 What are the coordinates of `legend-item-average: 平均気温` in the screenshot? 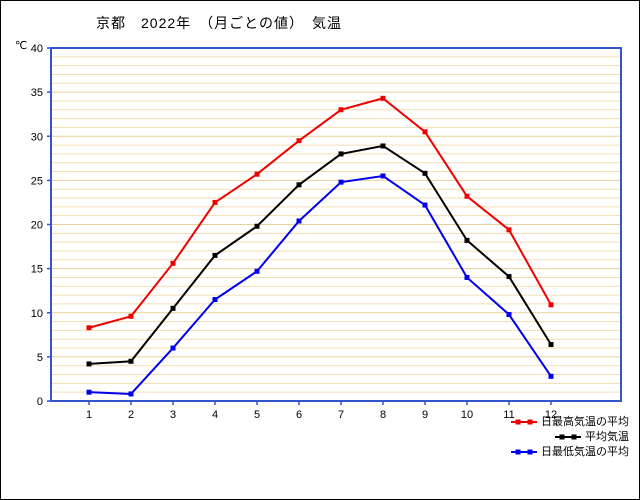 It's located at (592, 437).